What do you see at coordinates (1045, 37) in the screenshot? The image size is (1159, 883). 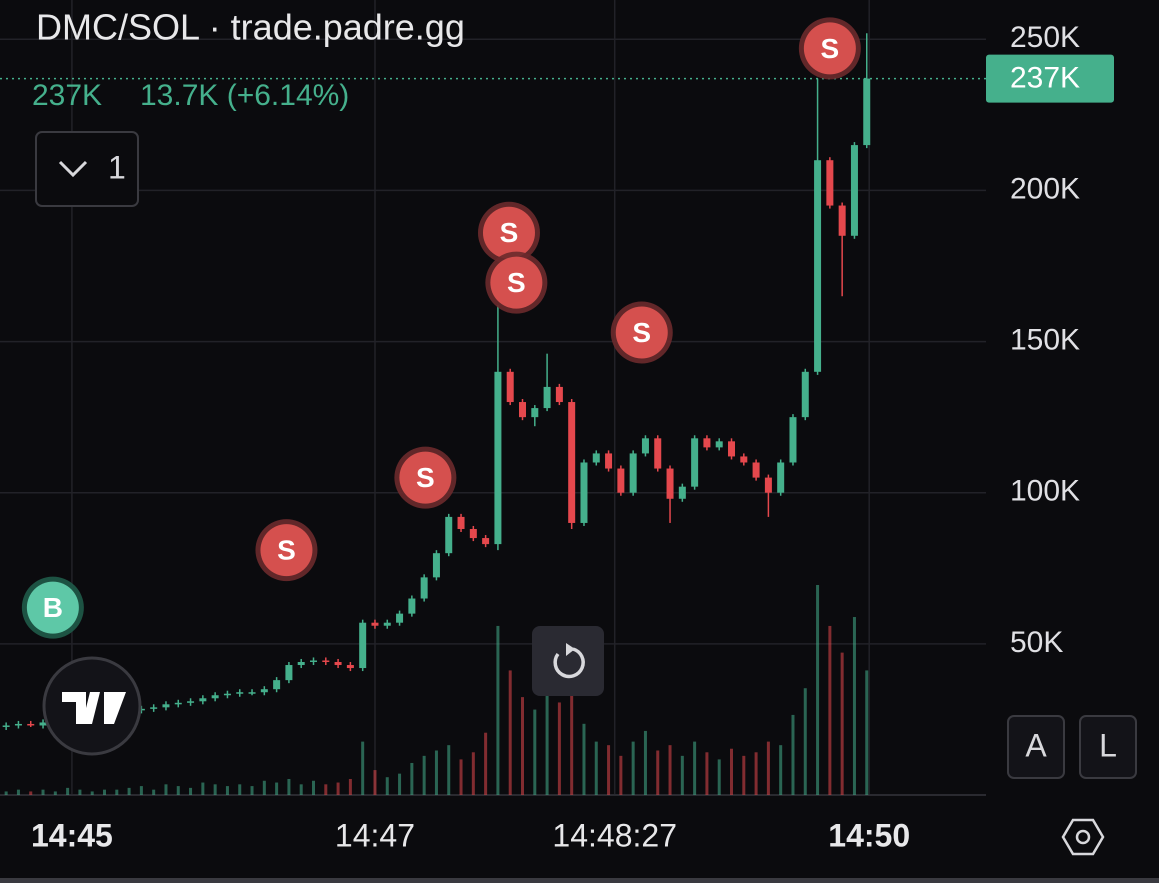 I see `y-tick-label: 250K` at bounding box center [1045, 37].